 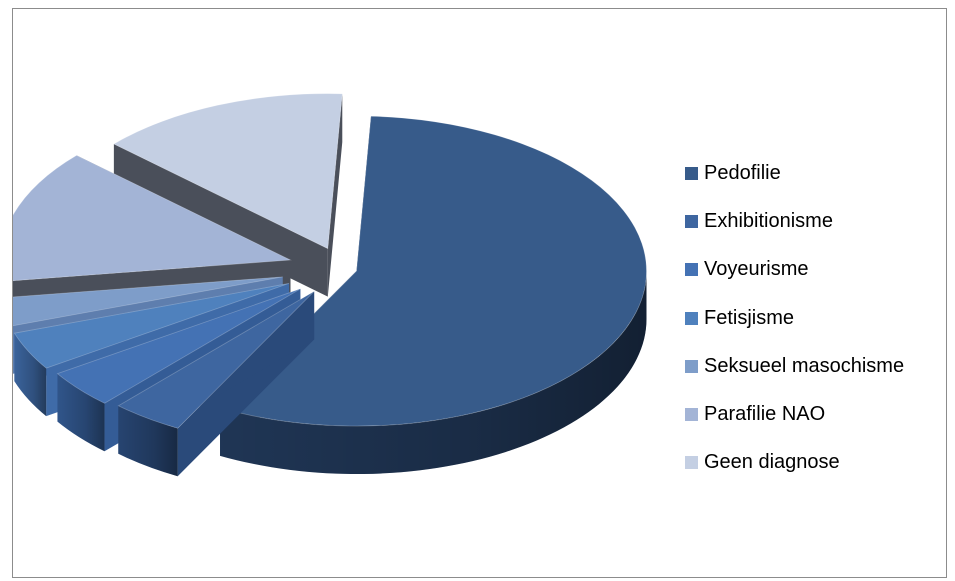 I want to click on legend-item: Exhibitionisme, so click(x=794, y=221).